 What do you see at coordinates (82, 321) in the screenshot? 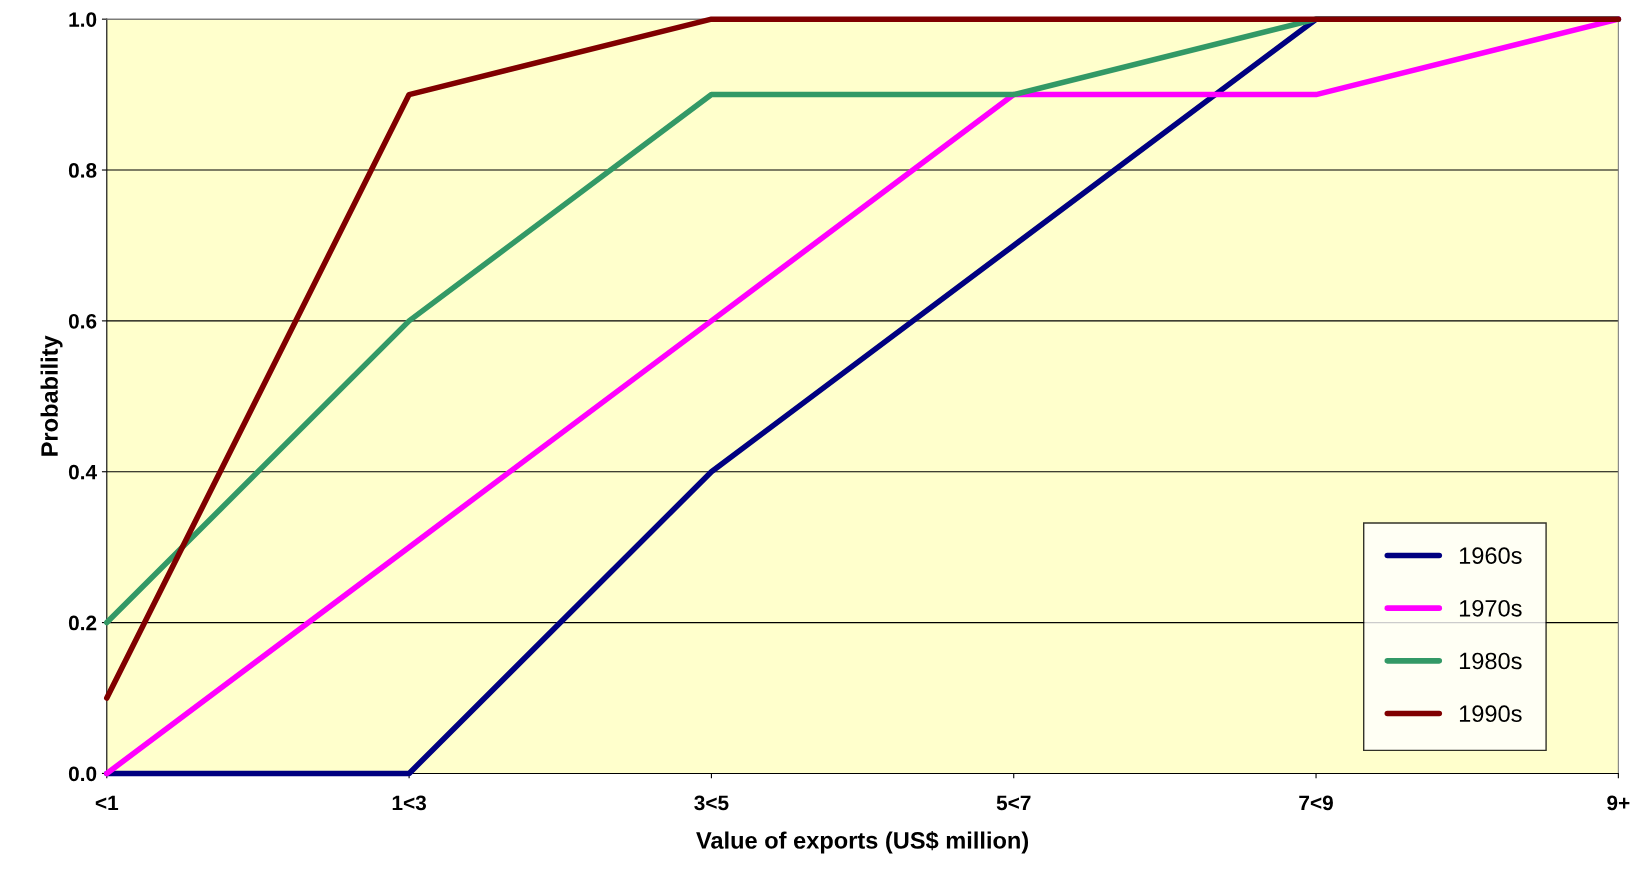
I see `y-tick-label: 0.6` at bounding box center [82, 321].